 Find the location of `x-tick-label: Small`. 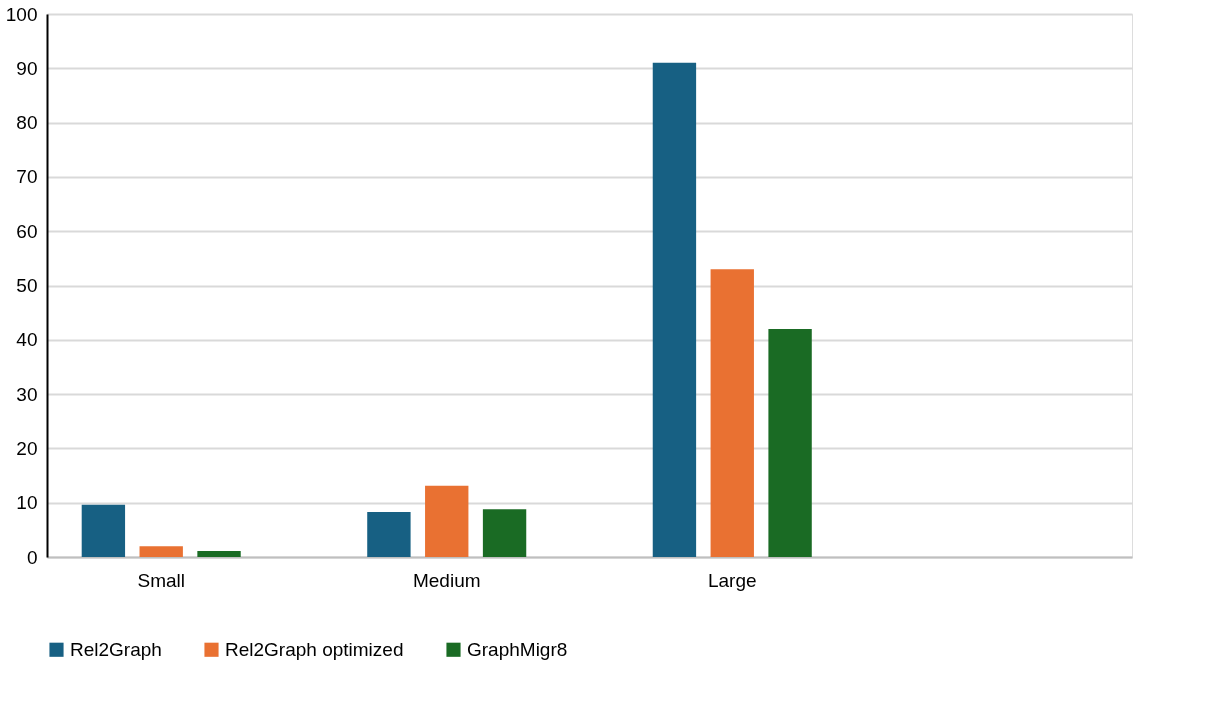

x-tick-label: Small is located at coordinates (161, 580).